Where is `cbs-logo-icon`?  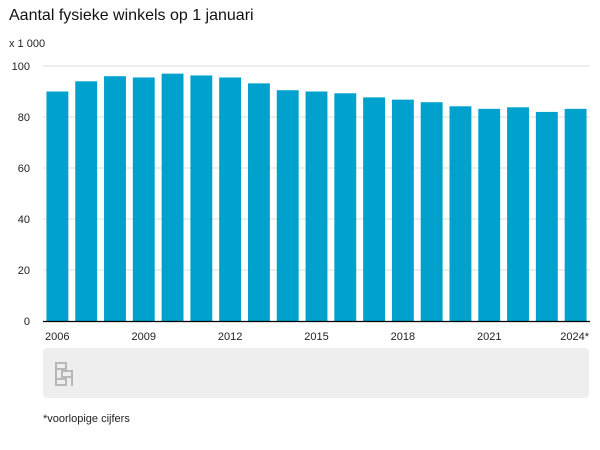
cbs-logo-icon is located at coordinates (64, 374).